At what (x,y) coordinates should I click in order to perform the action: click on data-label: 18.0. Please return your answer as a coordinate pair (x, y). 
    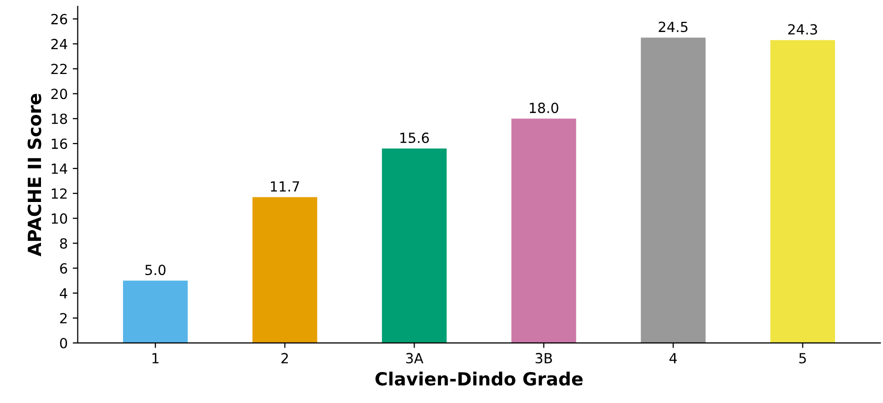
    Looking at the image, I should click on (544, 108).